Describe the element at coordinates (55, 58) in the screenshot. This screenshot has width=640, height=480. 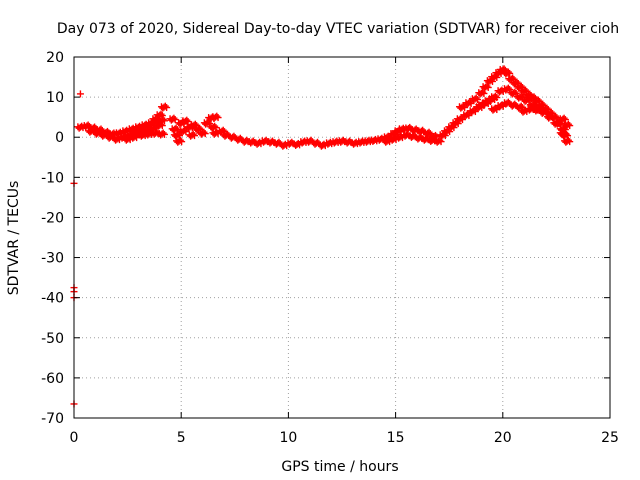
I see `y-tick-label: 20` at that location.